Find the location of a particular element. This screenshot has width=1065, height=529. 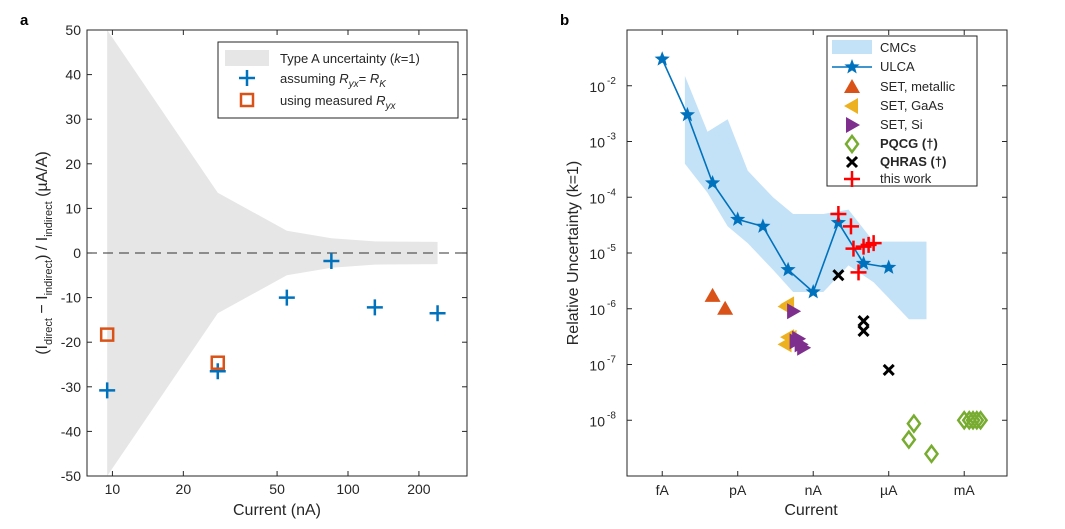

legend-swatch-series-6-shape is located at coordinates (852, 144).